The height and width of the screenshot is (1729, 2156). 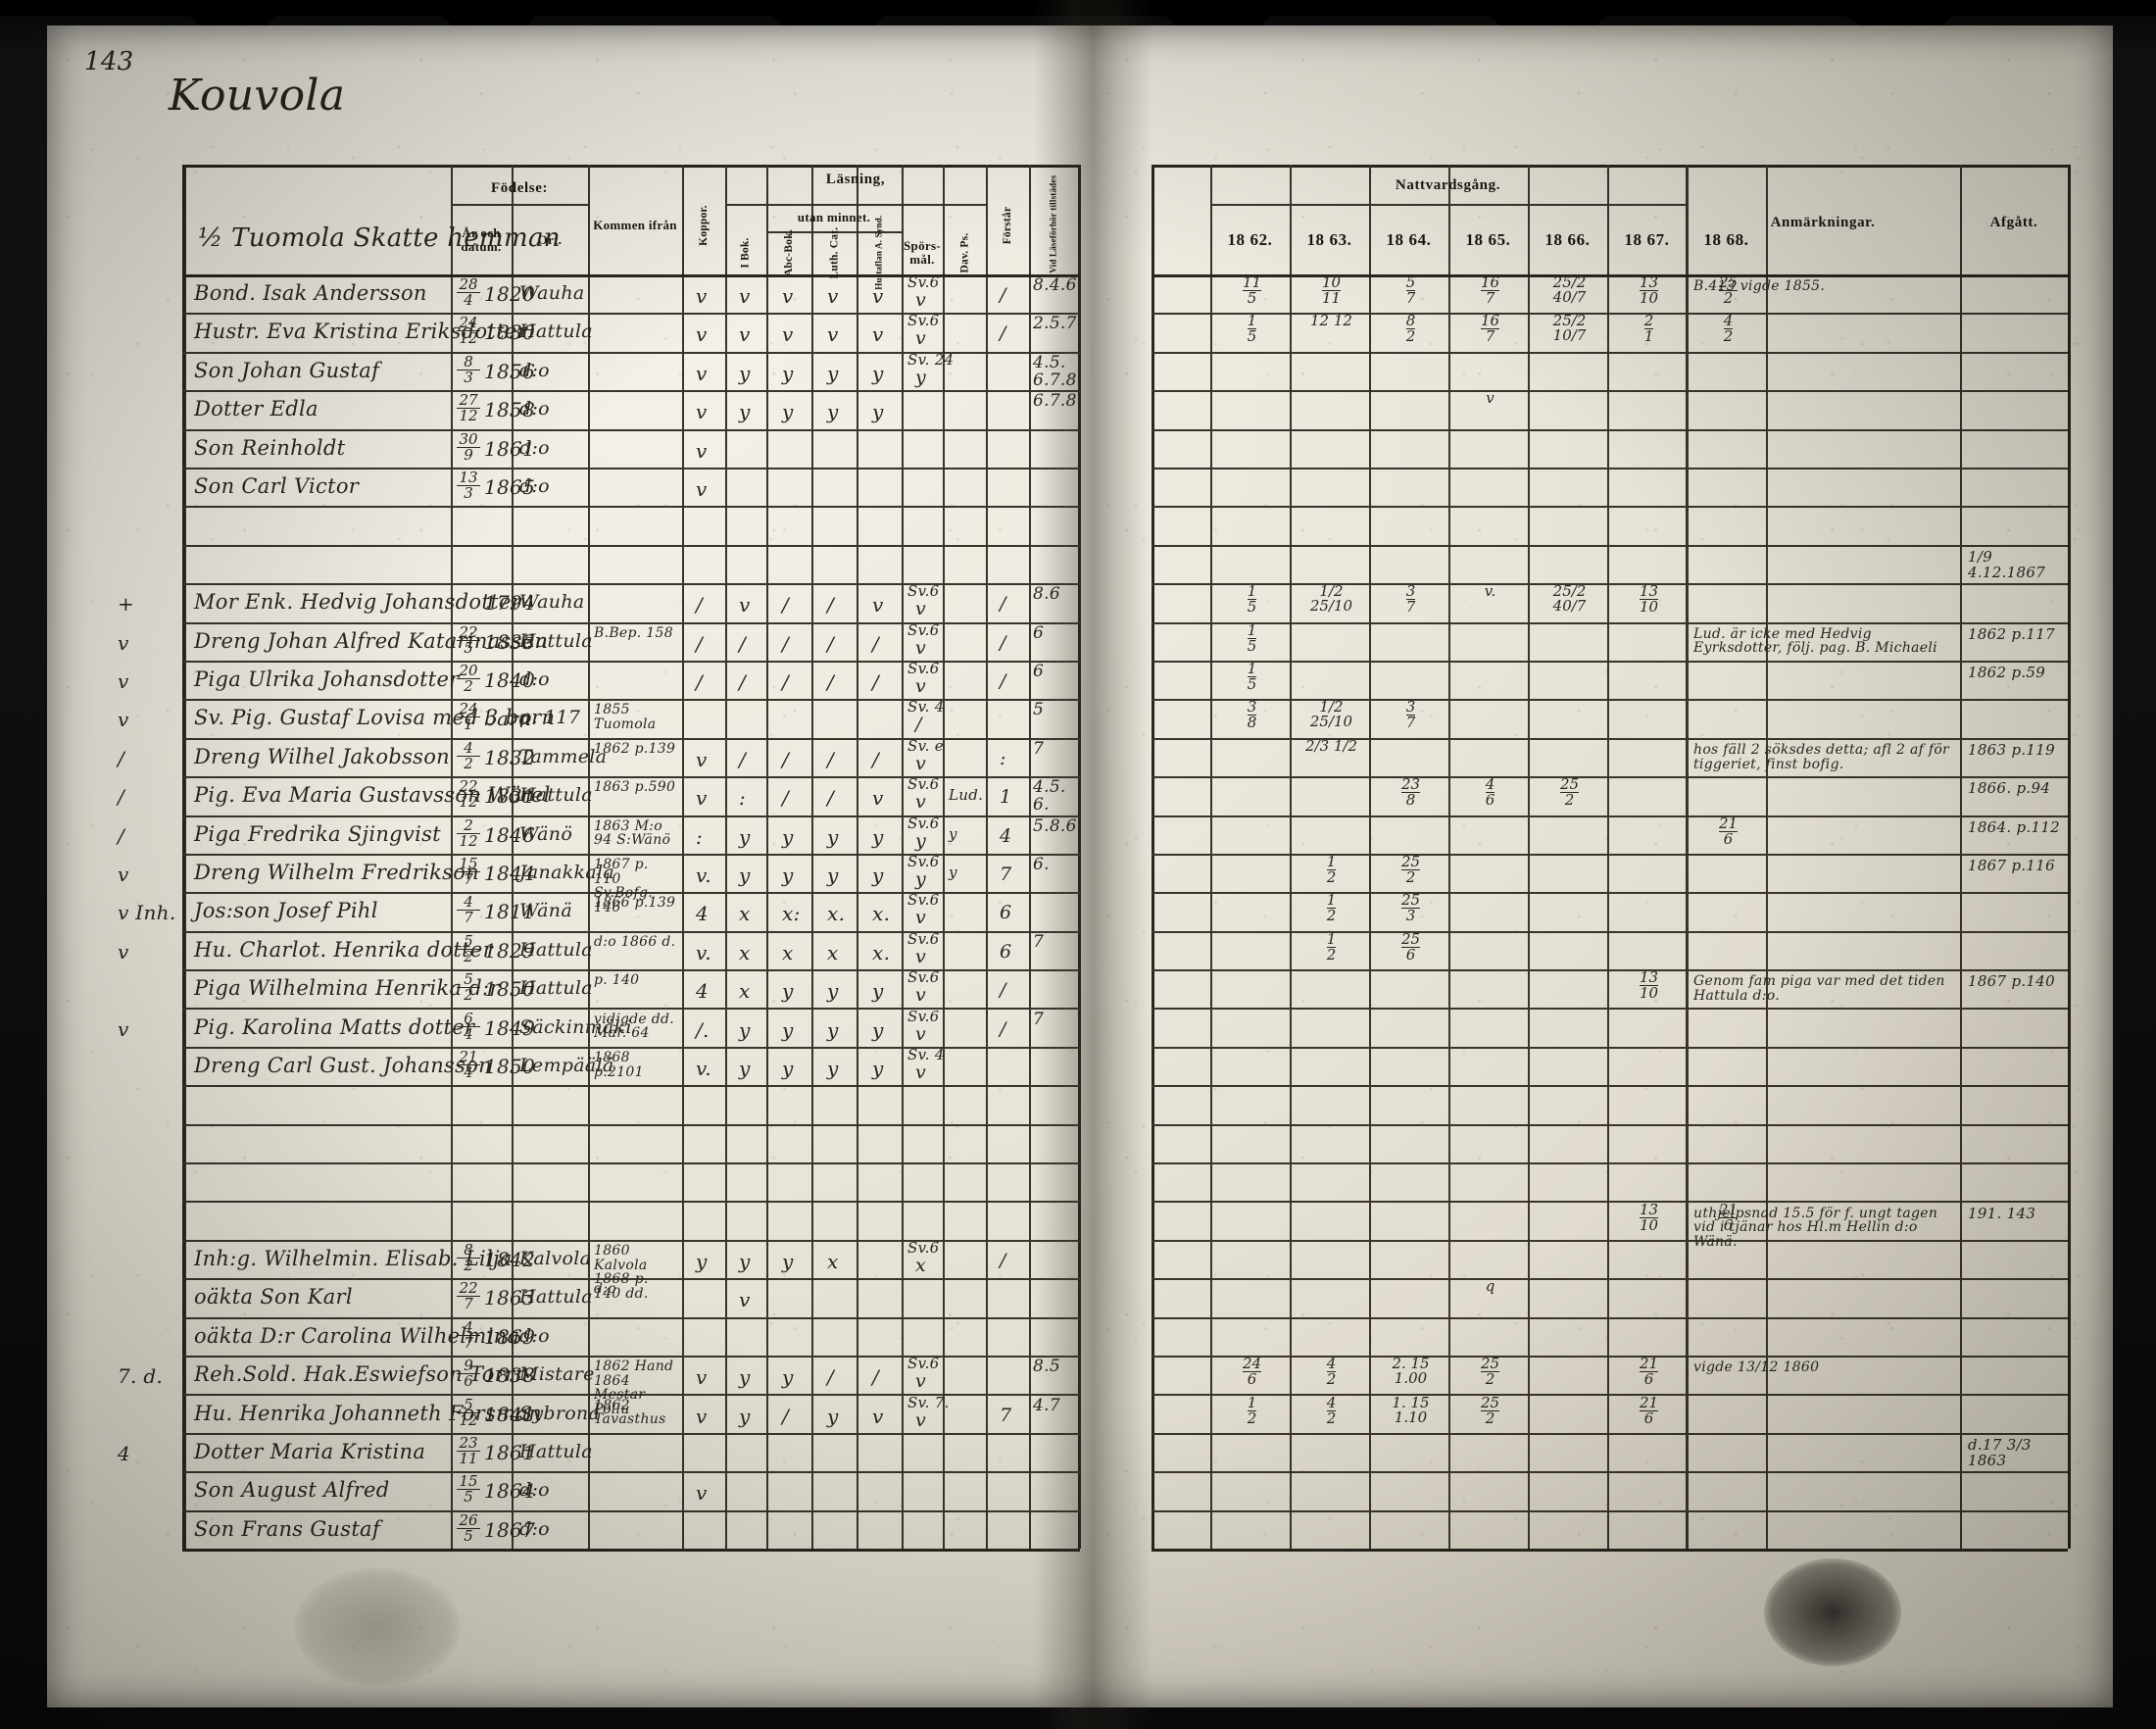 What do you see at coordinates (1569, 792) in the screenshot?
I see `row-communion-4: 25 2` at bounding box center [1569, 792].